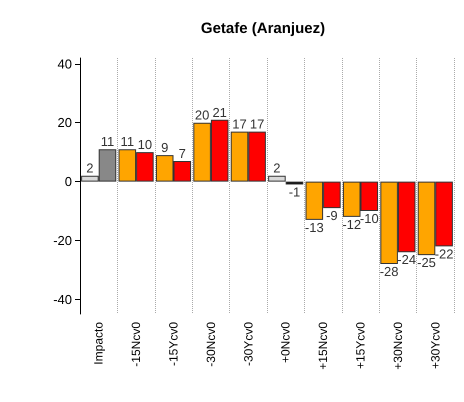 The height and width of the screenshot is (402, 464). Describe the element at coordinates (444, 254) in the screenshot. I see `data-label: -22` at that location.